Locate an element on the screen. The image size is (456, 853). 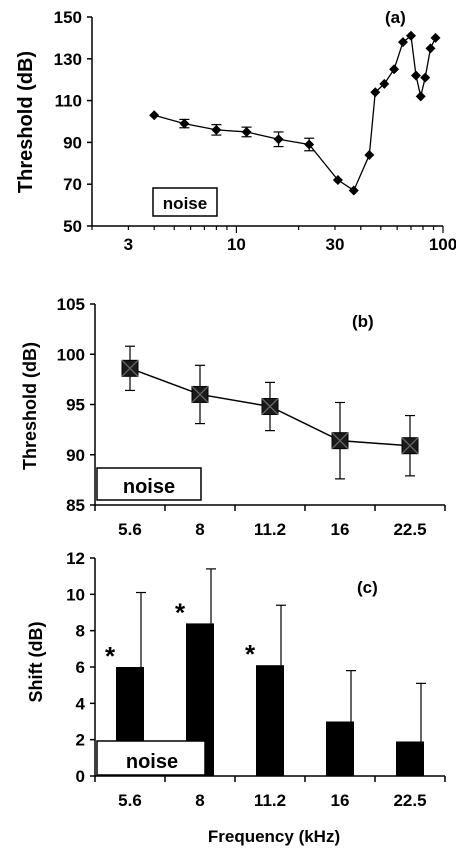
panel-c-y-tick: 6 is located at coordinates (80, 667).